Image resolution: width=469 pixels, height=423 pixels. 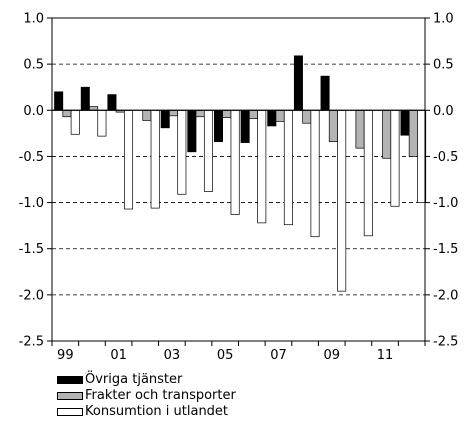 What do you see at coordinates (385, 355) in the screenshot?
I see `x-tick-label: 11` at bounding box center [385, 355].